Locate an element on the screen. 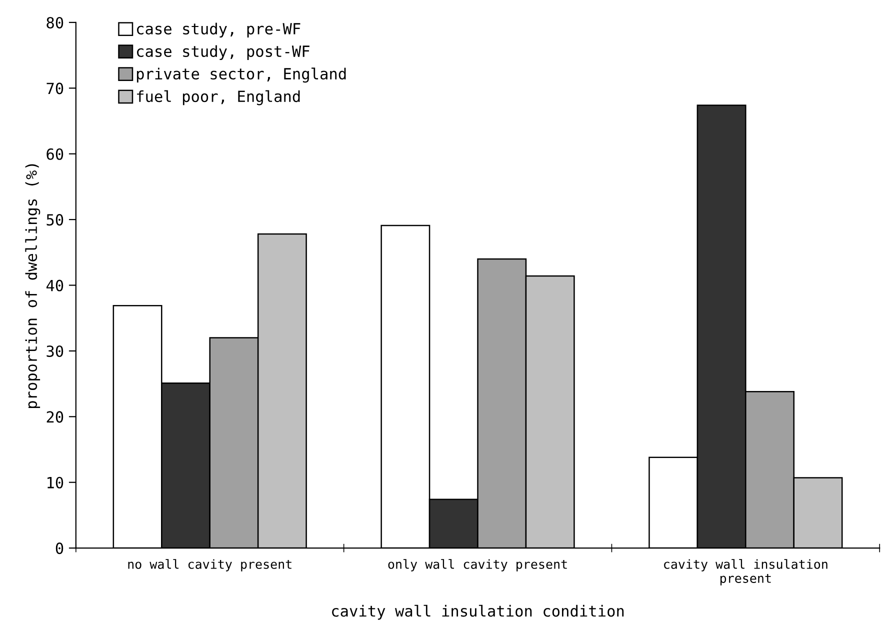 The height and width of the screenshot is (641, 893). x-tick-label: cavity wall insulation present is located at coordinates (746, 572).